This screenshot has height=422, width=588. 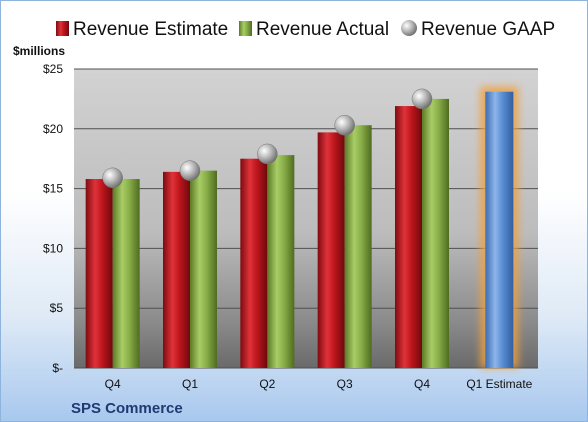 I want to click on y-tick-label: $20, so click(x=53, y=129).